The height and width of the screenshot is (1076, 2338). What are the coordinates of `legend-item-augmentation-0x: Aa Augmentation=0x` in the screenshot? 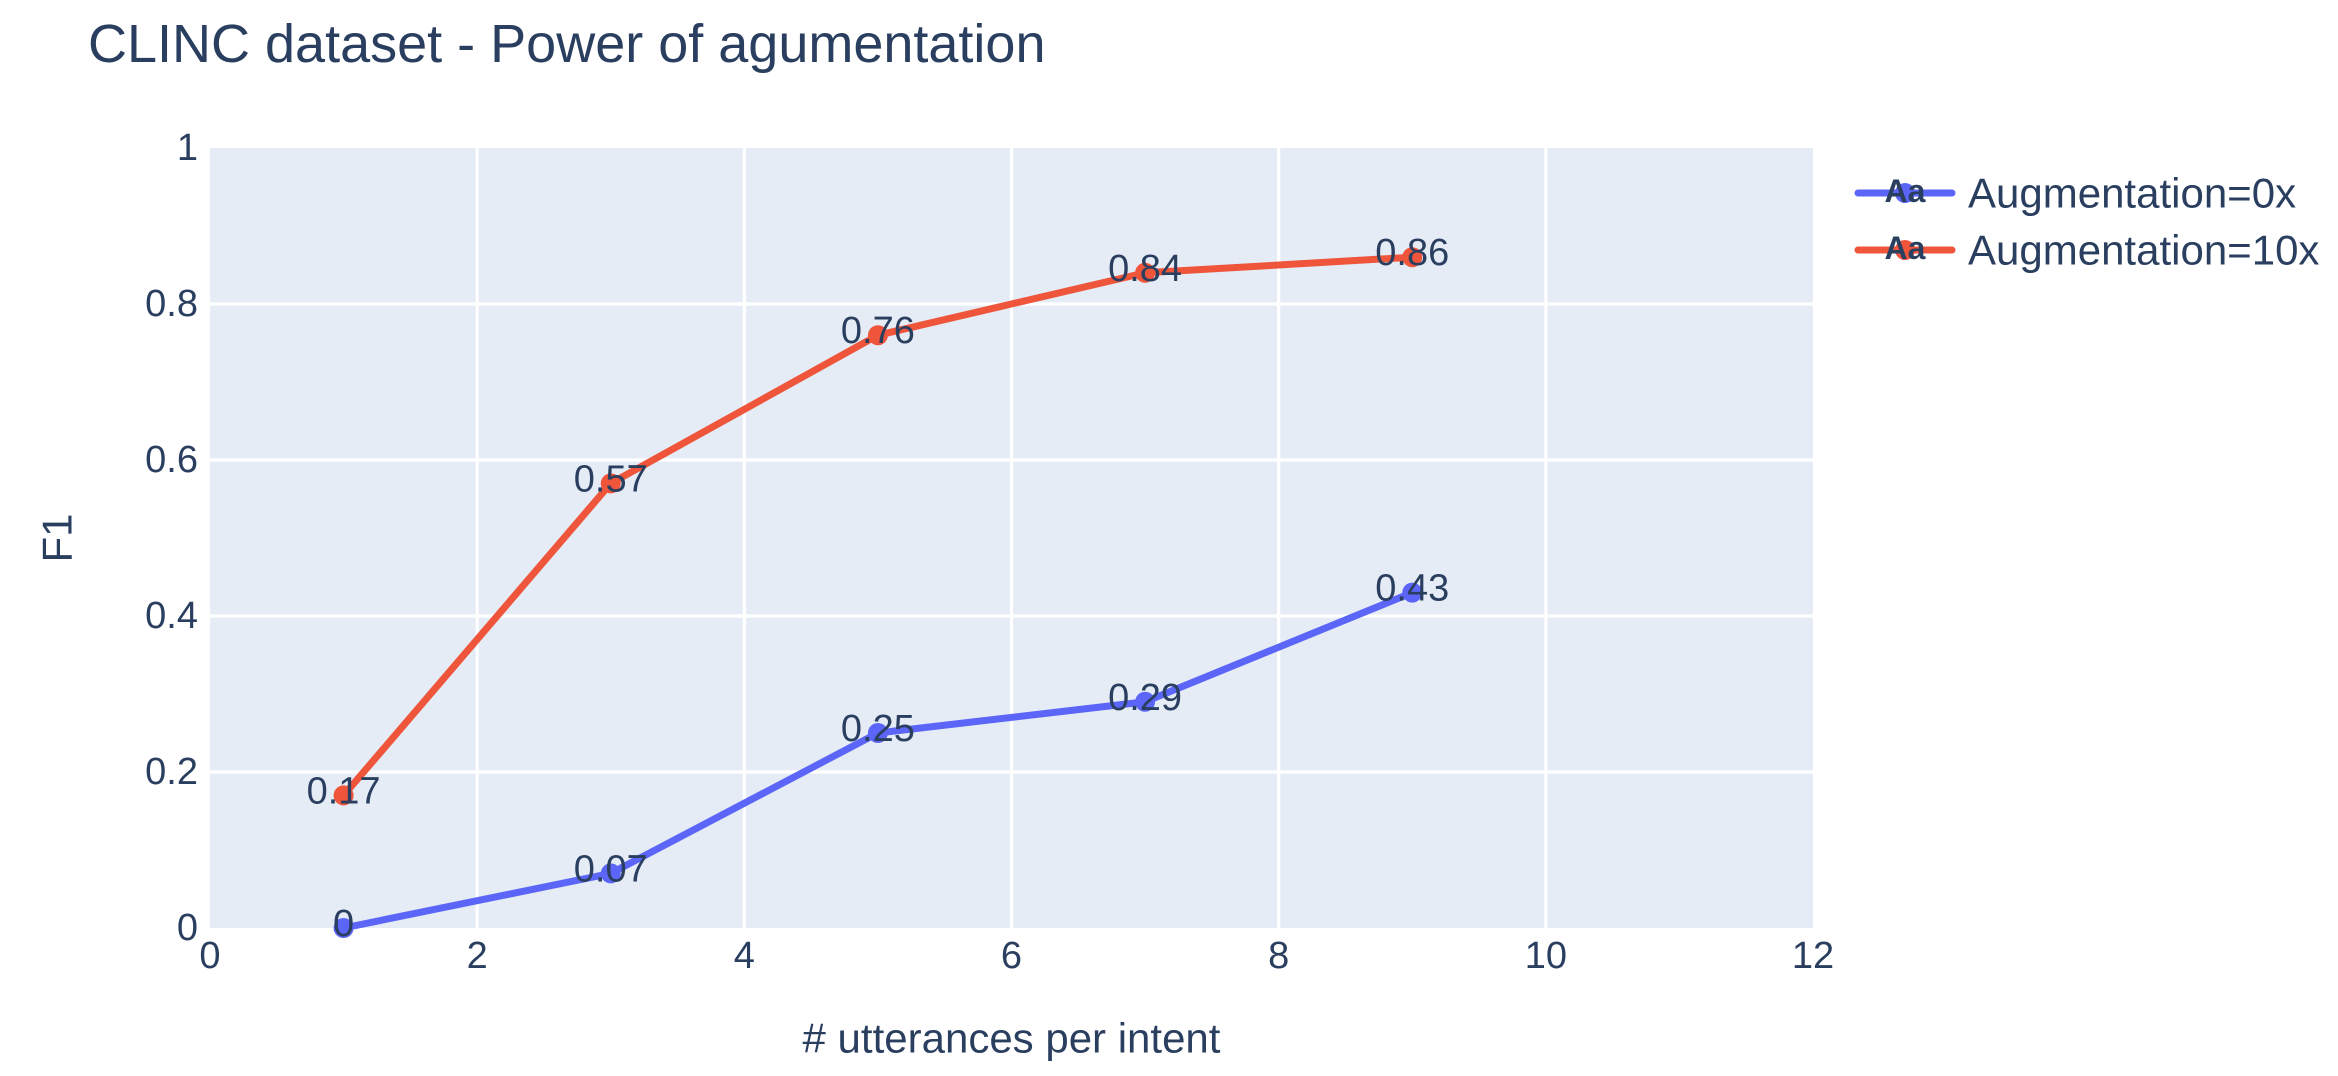 It's located at (2075, 193).